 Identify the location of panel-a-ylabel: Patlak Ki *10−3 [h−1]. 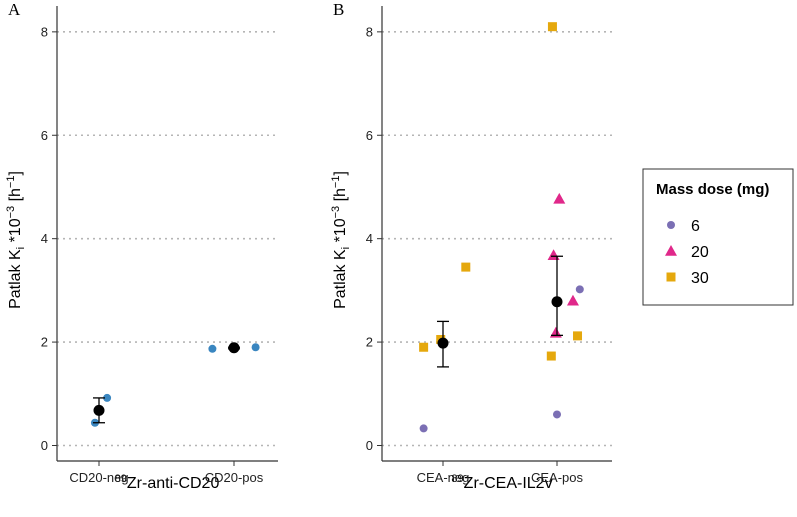
(16, 240).